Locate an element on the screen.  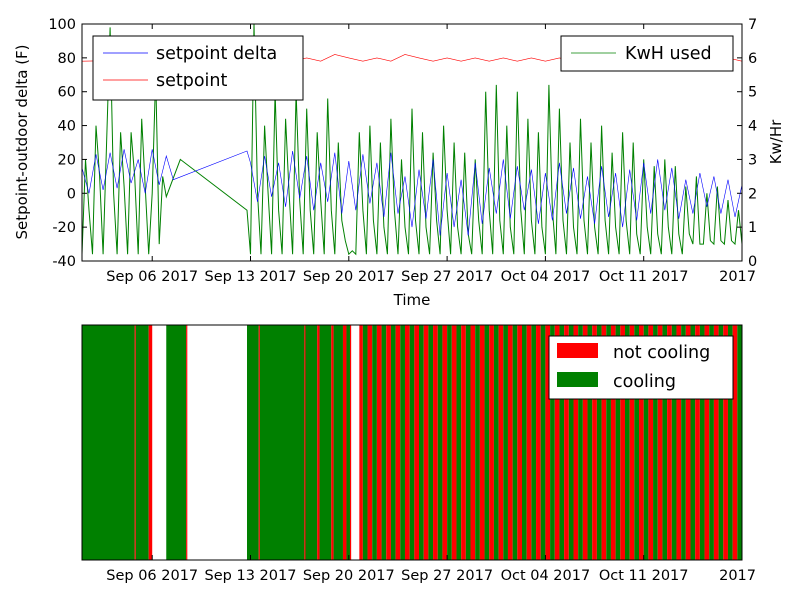
legend-label-cooling: cooling is located at coordinates (644, 382).